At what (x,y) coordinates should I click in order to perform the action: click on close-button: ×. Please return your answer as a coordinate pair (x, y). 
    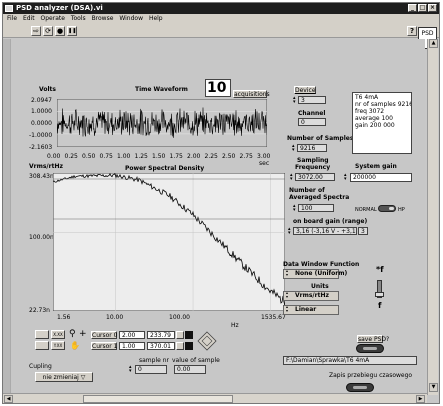
    Looking at the image, I should click on (432, 8).